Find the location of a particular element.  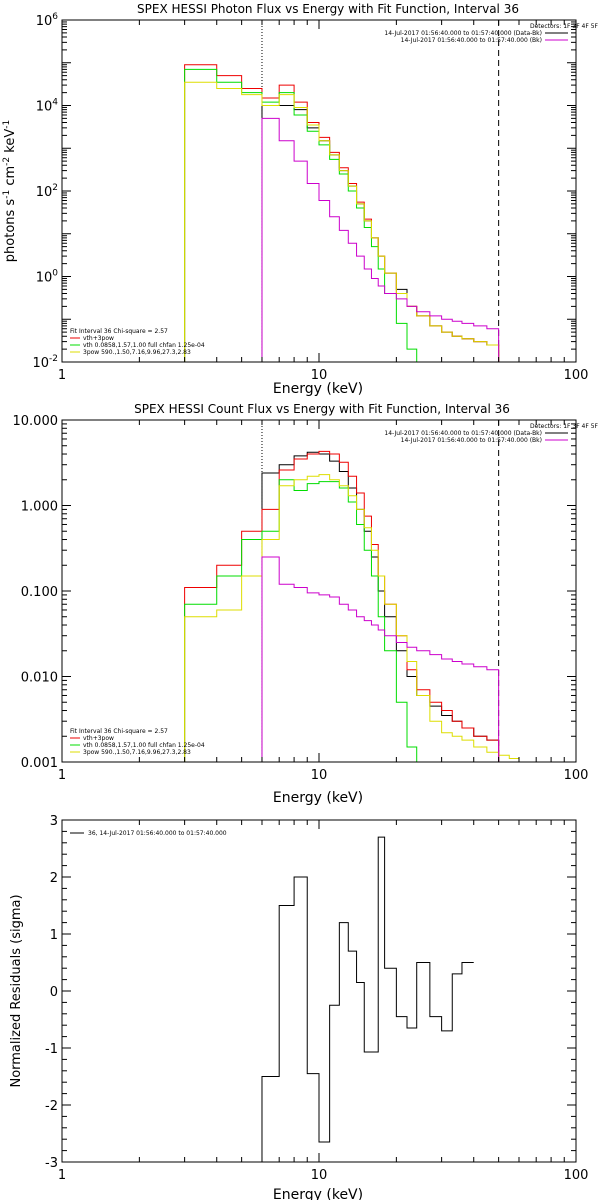

y-tick-label: 3 is located at coordinates (54, 821).